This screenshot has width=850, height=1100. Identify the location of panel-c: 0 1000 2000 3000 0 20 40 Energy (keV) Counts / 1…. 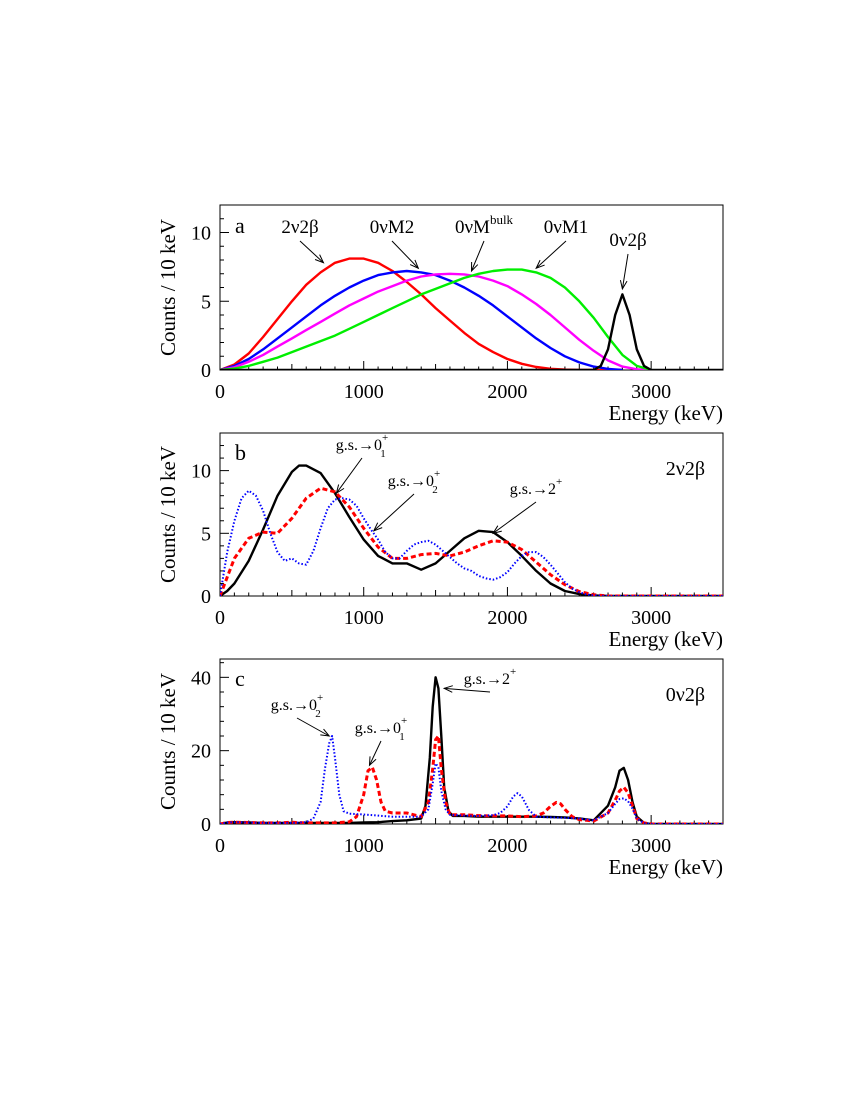
(440, 768).